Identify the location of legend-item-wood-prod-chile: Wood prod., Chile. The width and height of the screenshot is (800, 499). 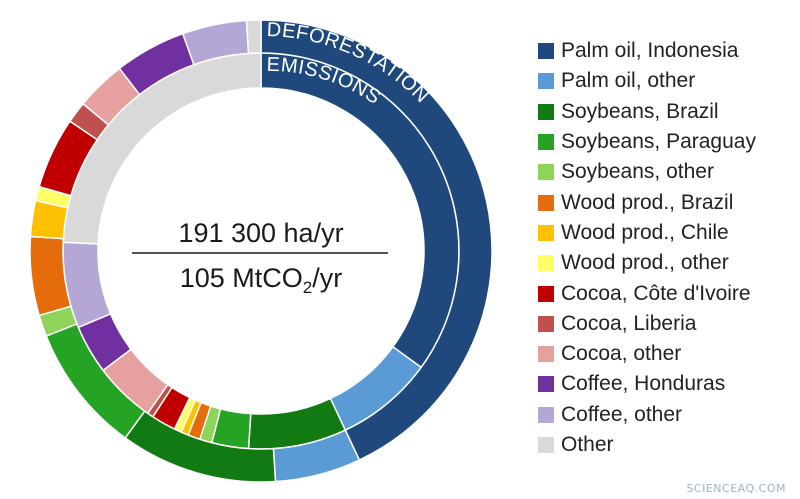
(647, 233).